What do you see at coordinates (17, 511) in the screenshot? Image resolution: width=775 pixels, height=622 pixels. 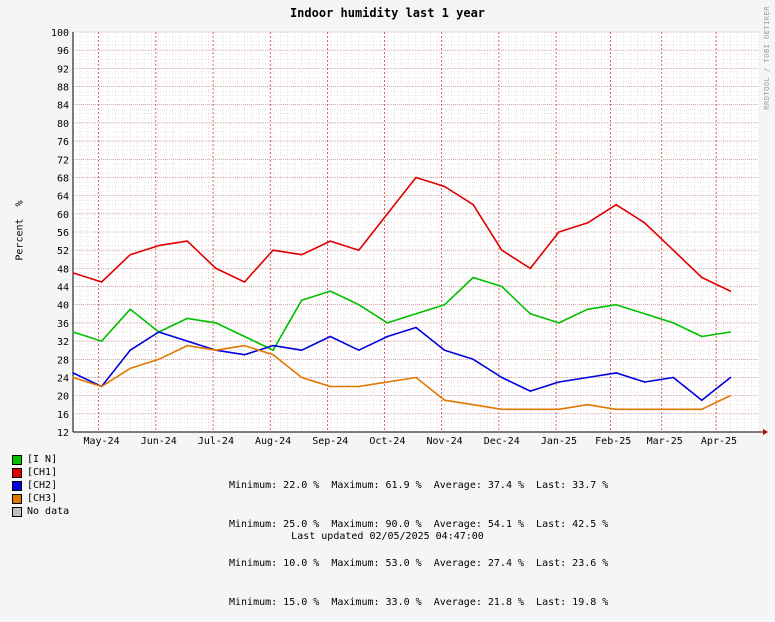 I see `legend-swatch-nodata` at bounding box center [17, 511].